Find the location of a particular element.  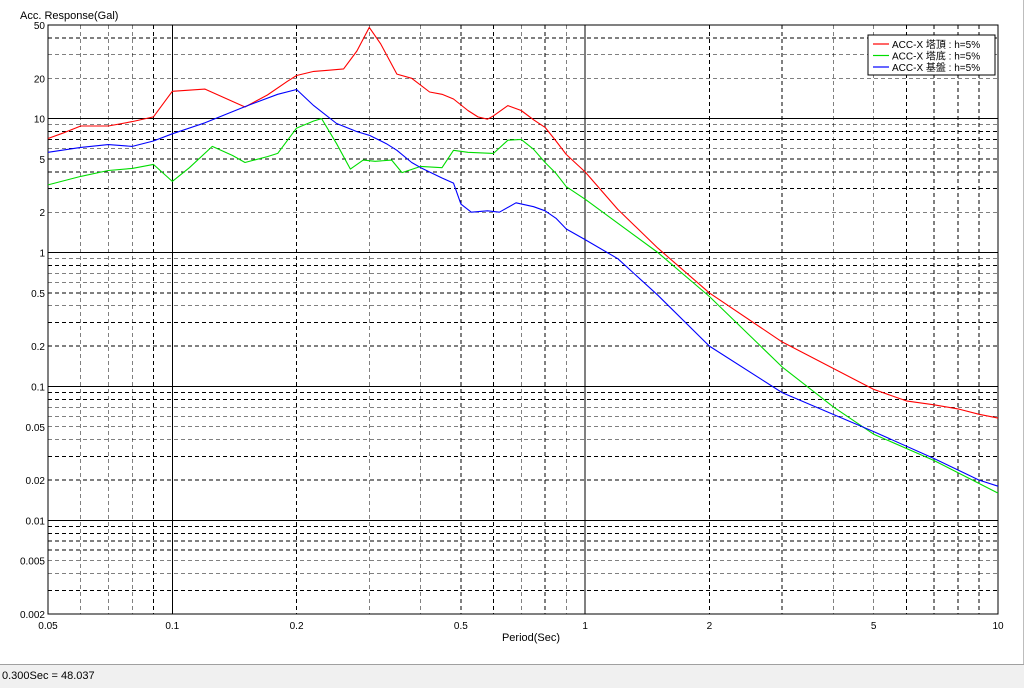

status-readout: 0.300Sec = 48.037 is located at coordinates (48, 676).